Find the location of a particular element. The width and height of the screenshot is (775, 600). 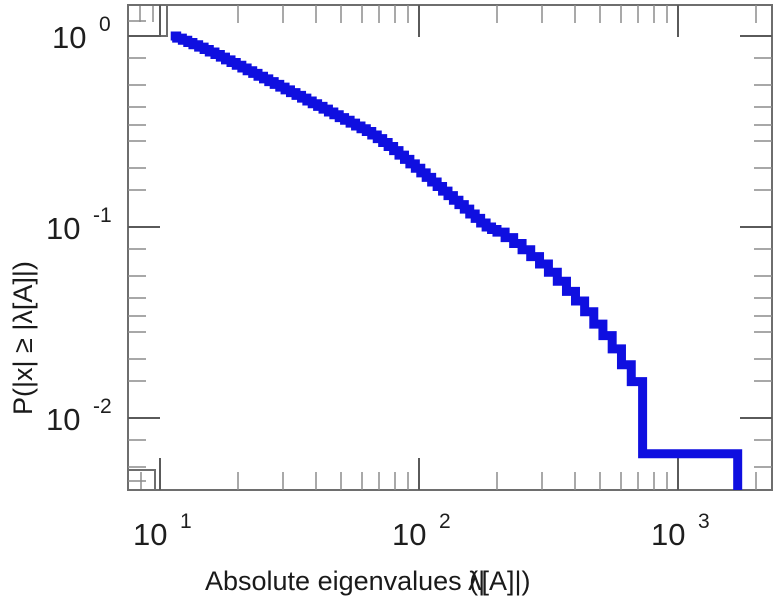

x-tick-label-0-exponent: 1 is located at coordinates (186, 521).